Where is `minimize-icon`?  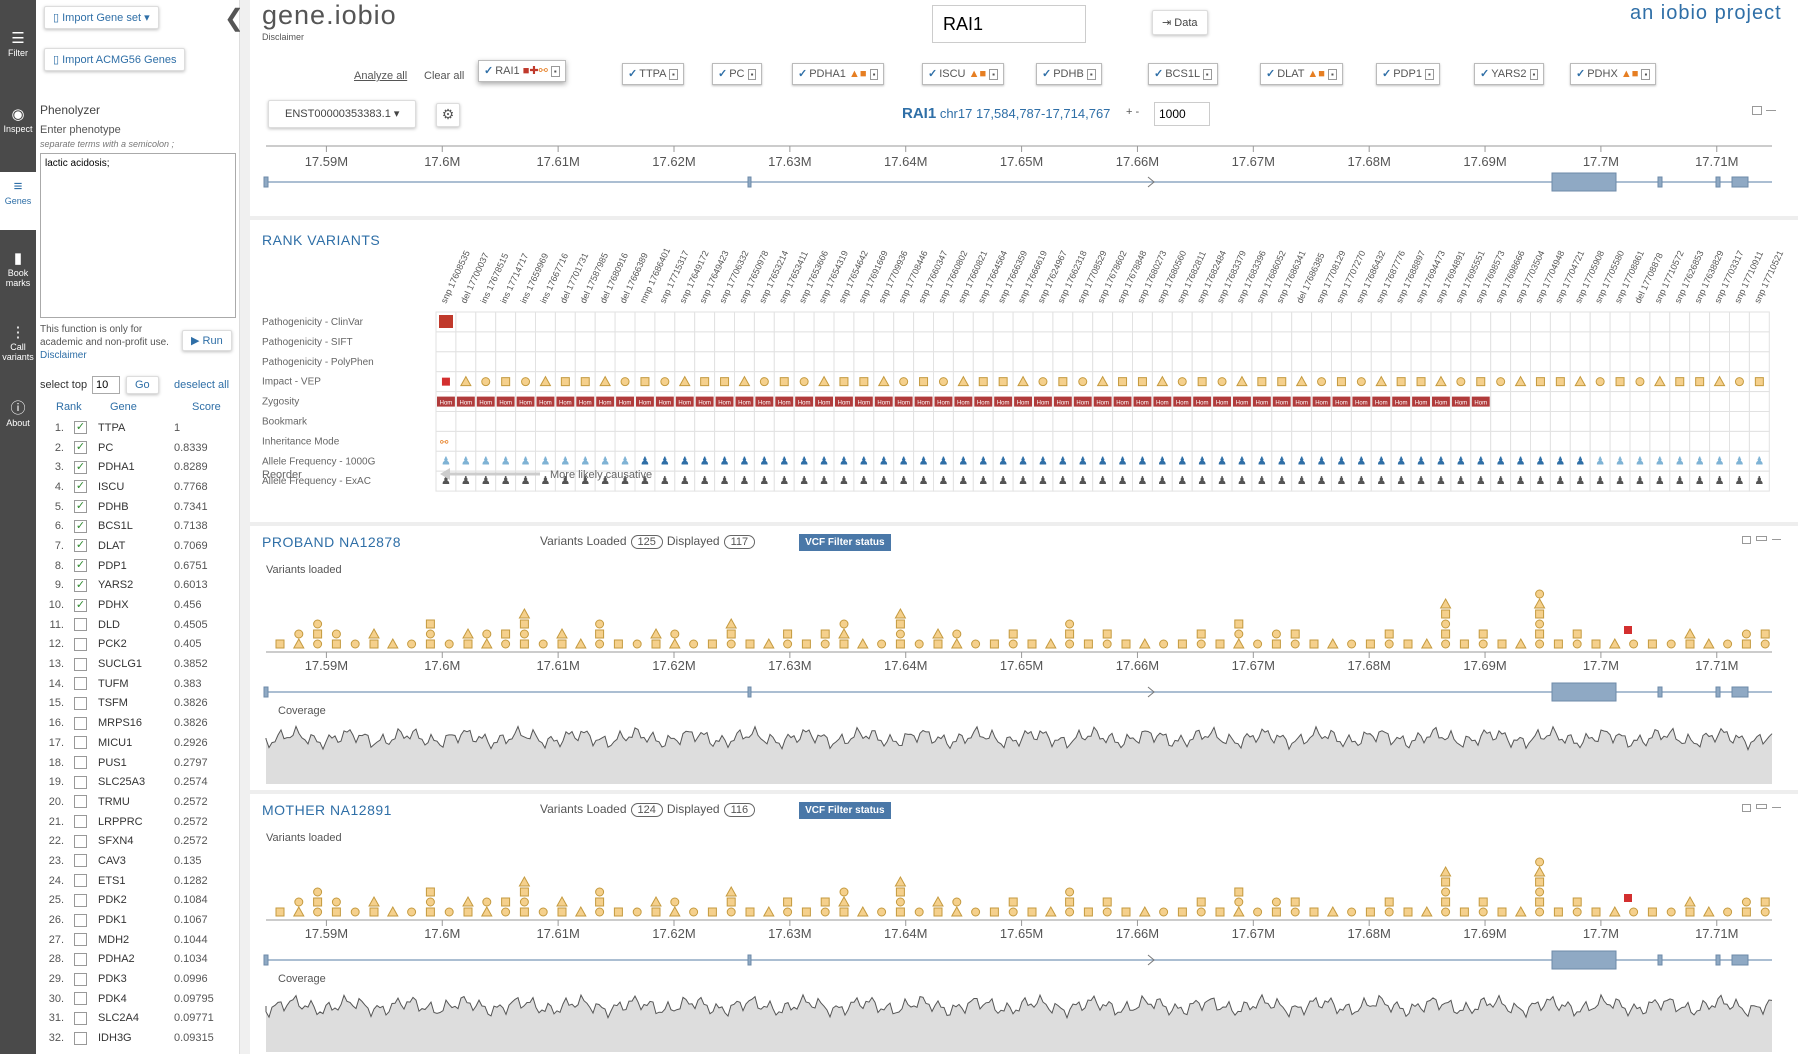 minimize-icon is located at coordinates (1776, 539).